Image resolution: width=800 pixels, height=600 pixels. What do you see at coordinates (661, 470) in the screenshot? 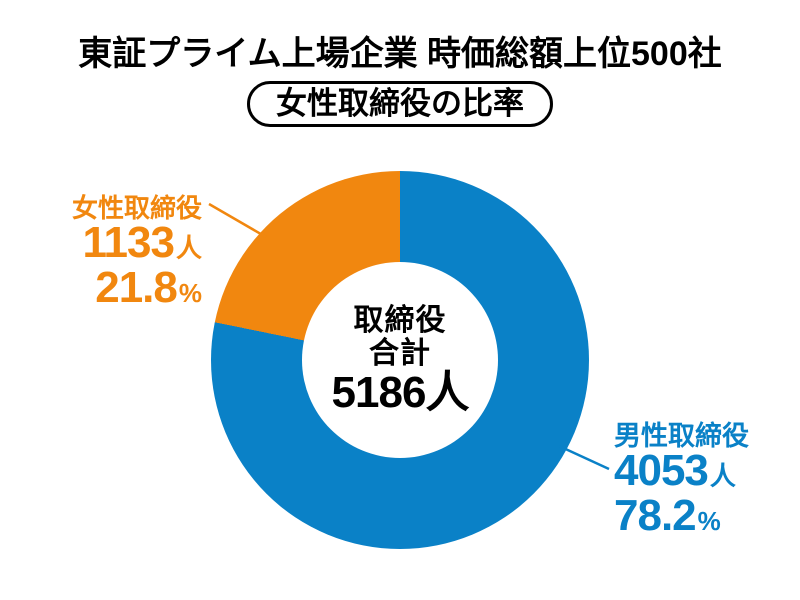
I see `male-count-value: 4053` at bounding box center [661, 470].